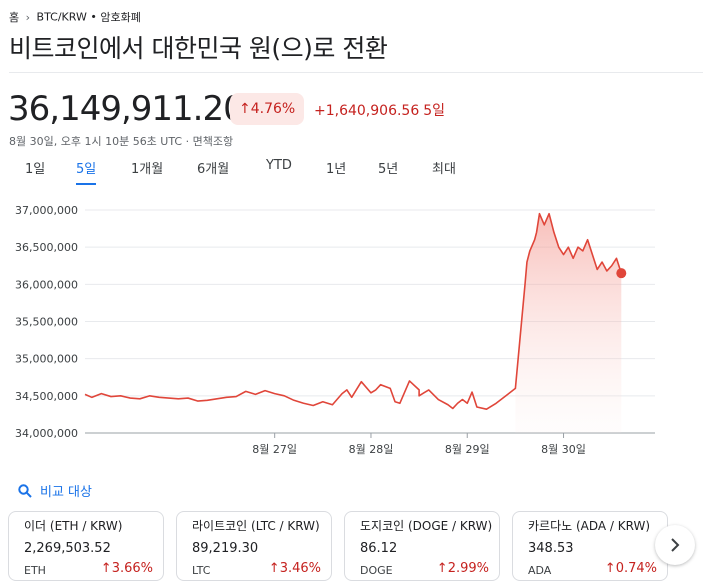 The height and width of the screenshot is (588, 703). I want to click on card-value: 348.53, so click(551, 548).